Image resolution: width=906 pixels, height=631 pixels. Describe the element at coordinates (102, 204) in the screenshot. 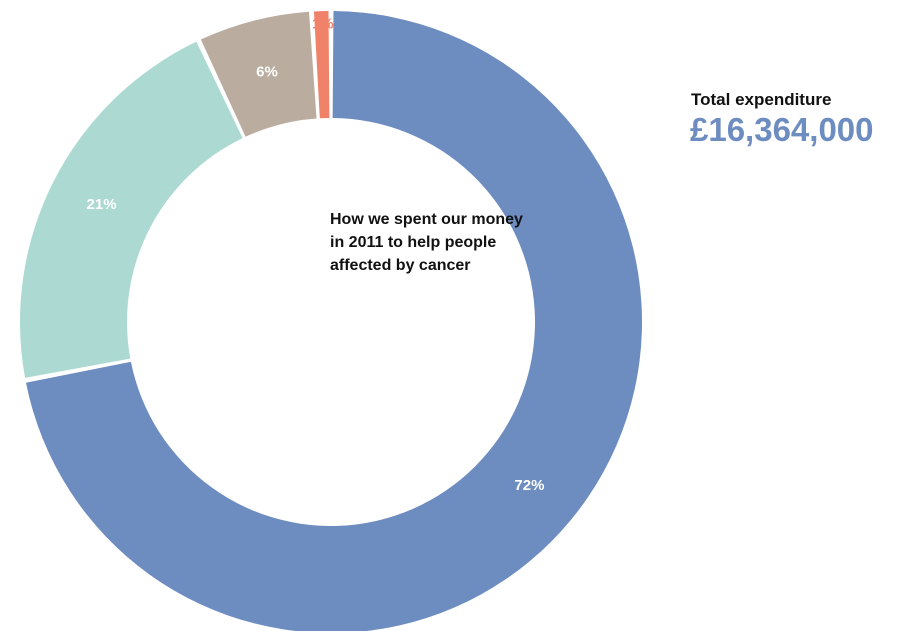

I see `slice-label-1: 21%` at that location.